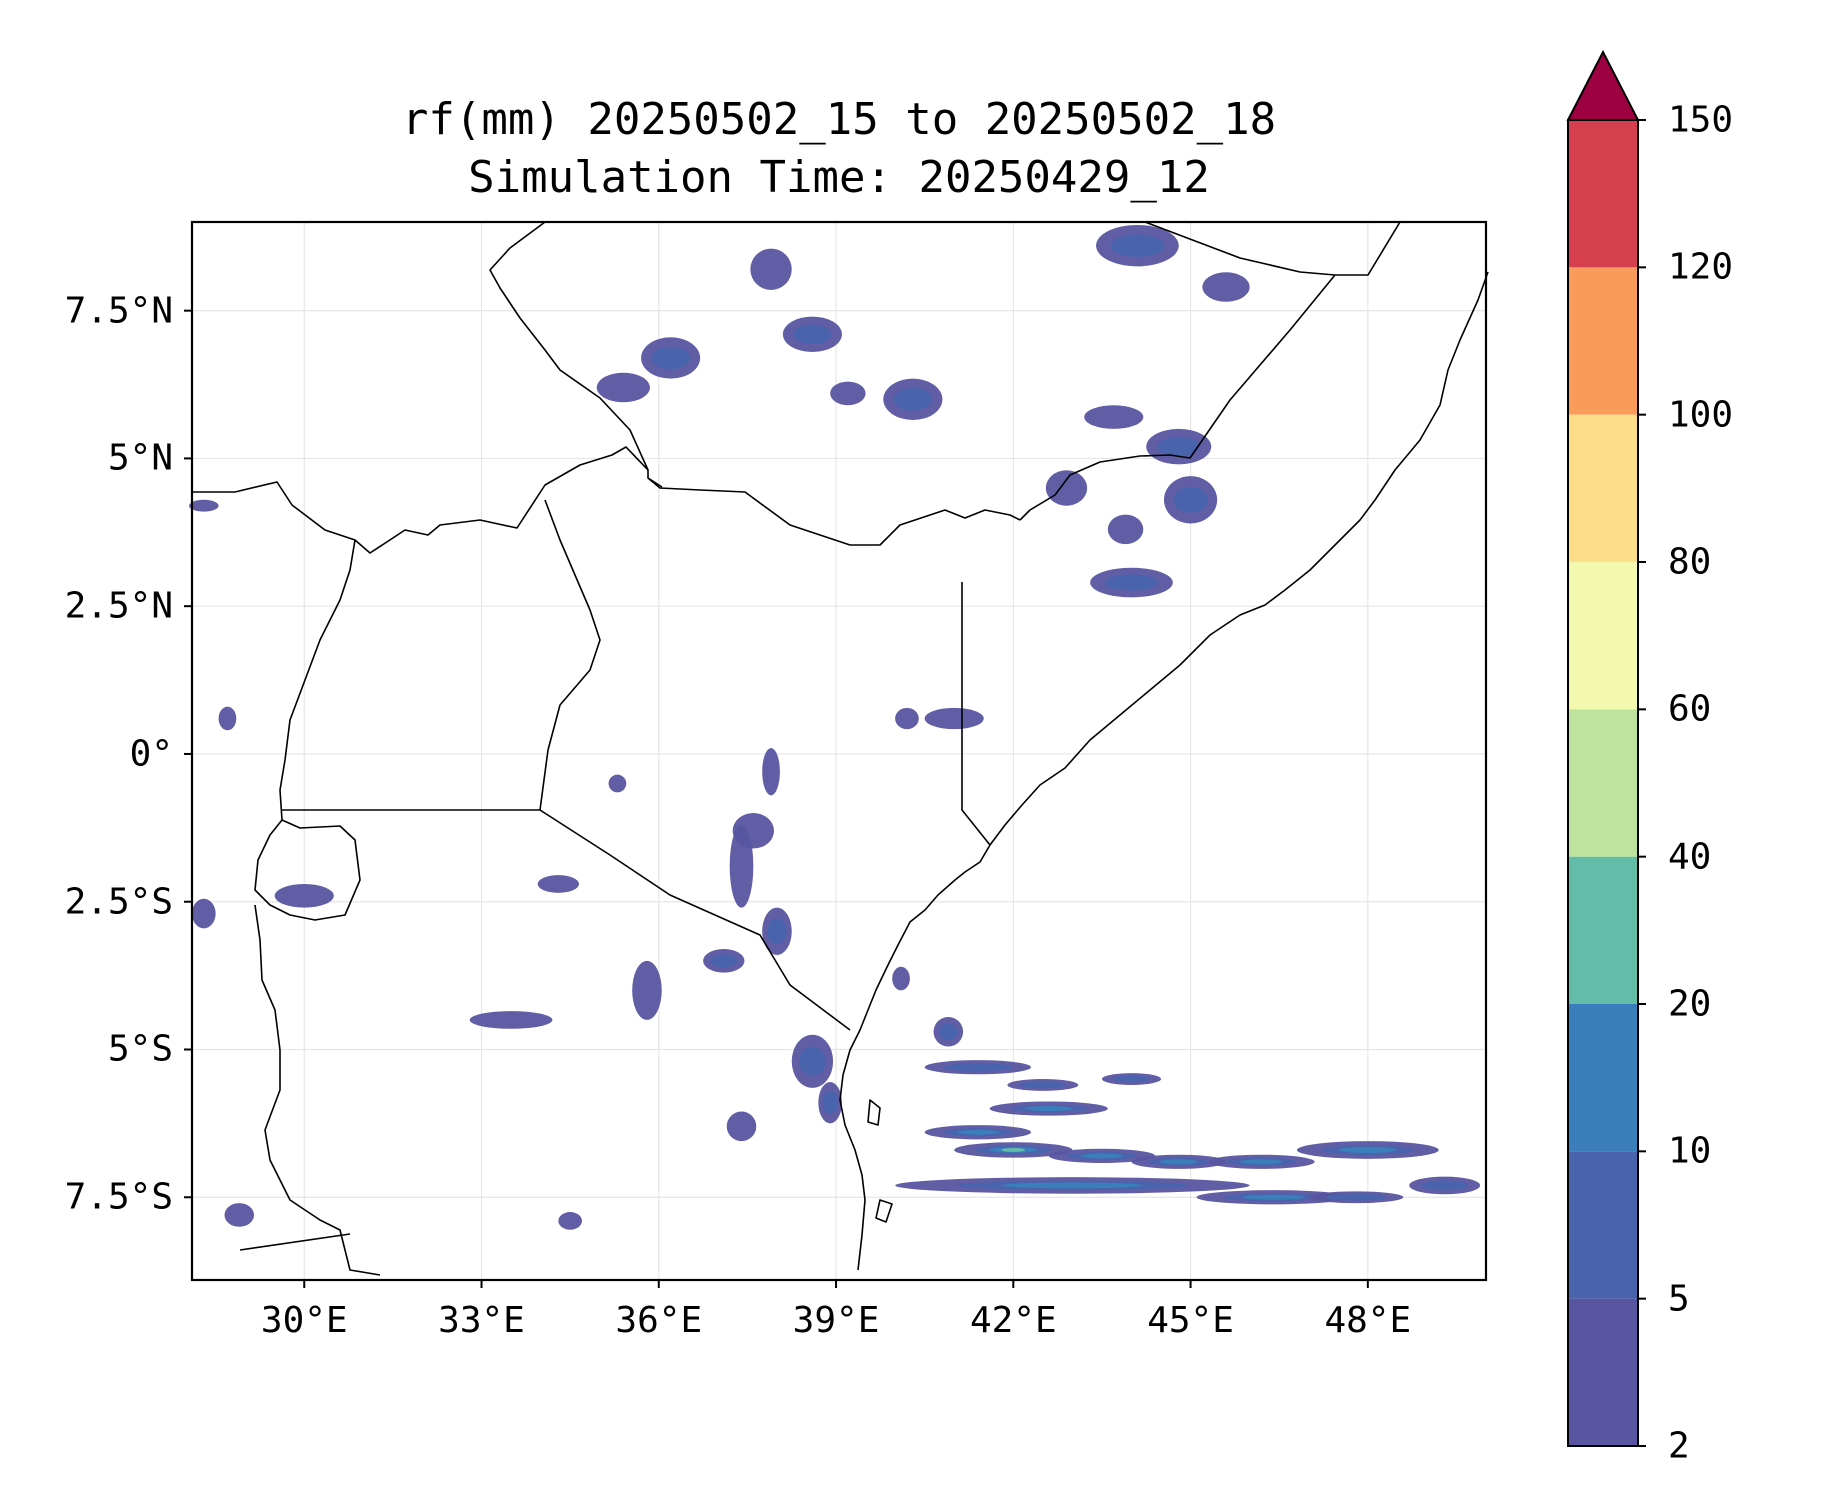 The height and width of the screenshot is (1500, 1833). What do you see at coordinates (570, 655) in the screenshot?
I see `uganda-kenya-border` at bounding box center [570, 655].